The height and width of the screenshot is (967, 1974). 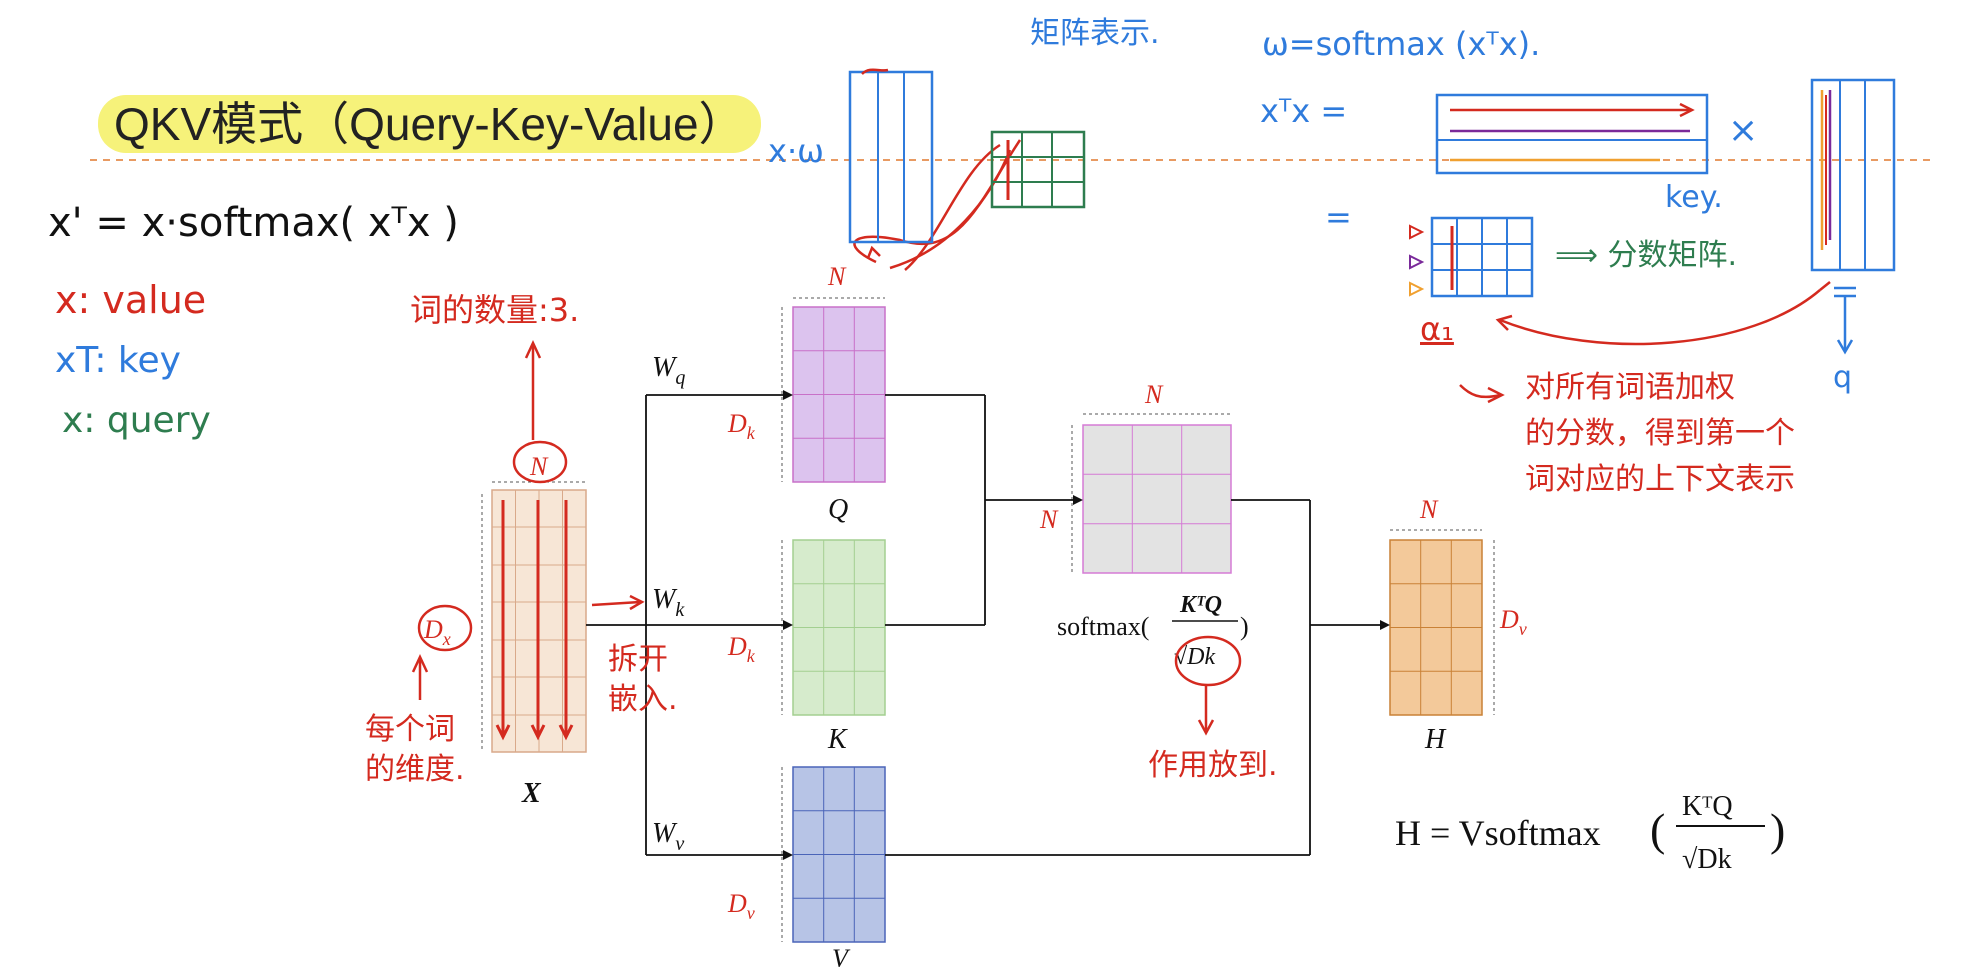 I want to click on label-x: X, so click(x=531, y=793).